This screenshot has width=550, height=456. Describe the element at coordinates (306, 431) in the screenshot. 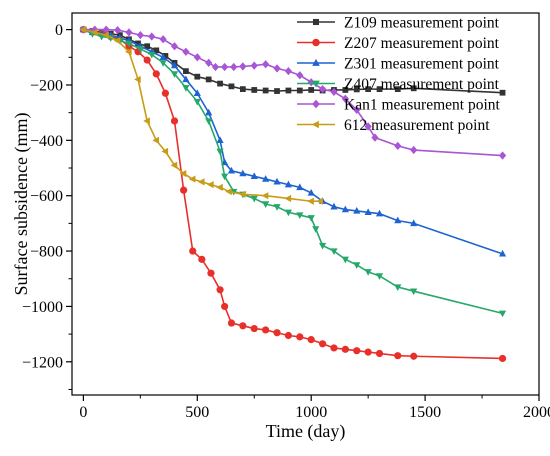

I see `x-axis-title: Time (day)` at that location.